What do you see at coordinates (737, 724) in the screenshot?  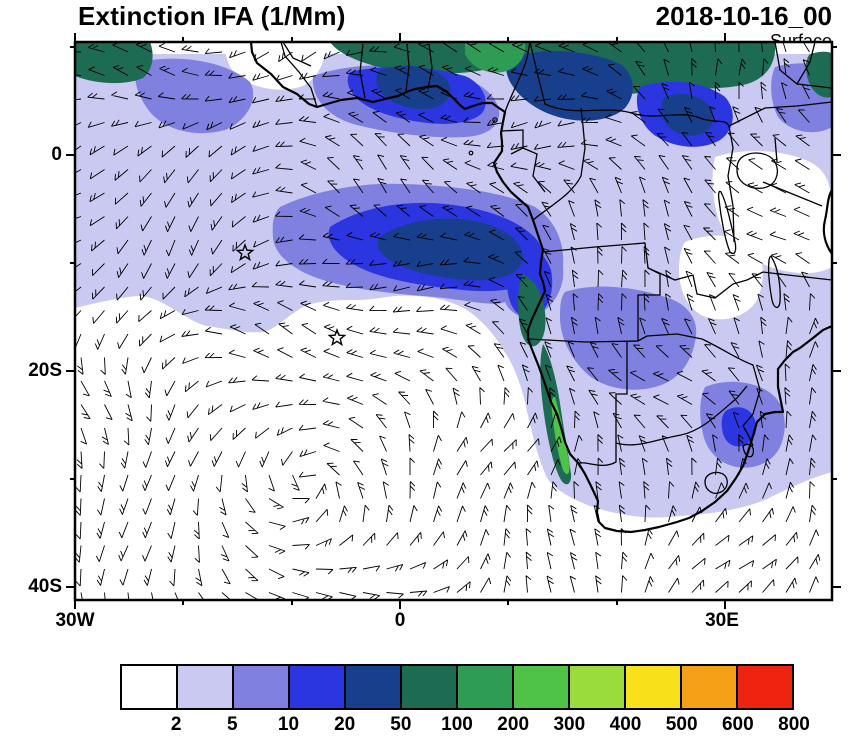 I see `colorbar-label: 600` at bounding box center [737, 724].